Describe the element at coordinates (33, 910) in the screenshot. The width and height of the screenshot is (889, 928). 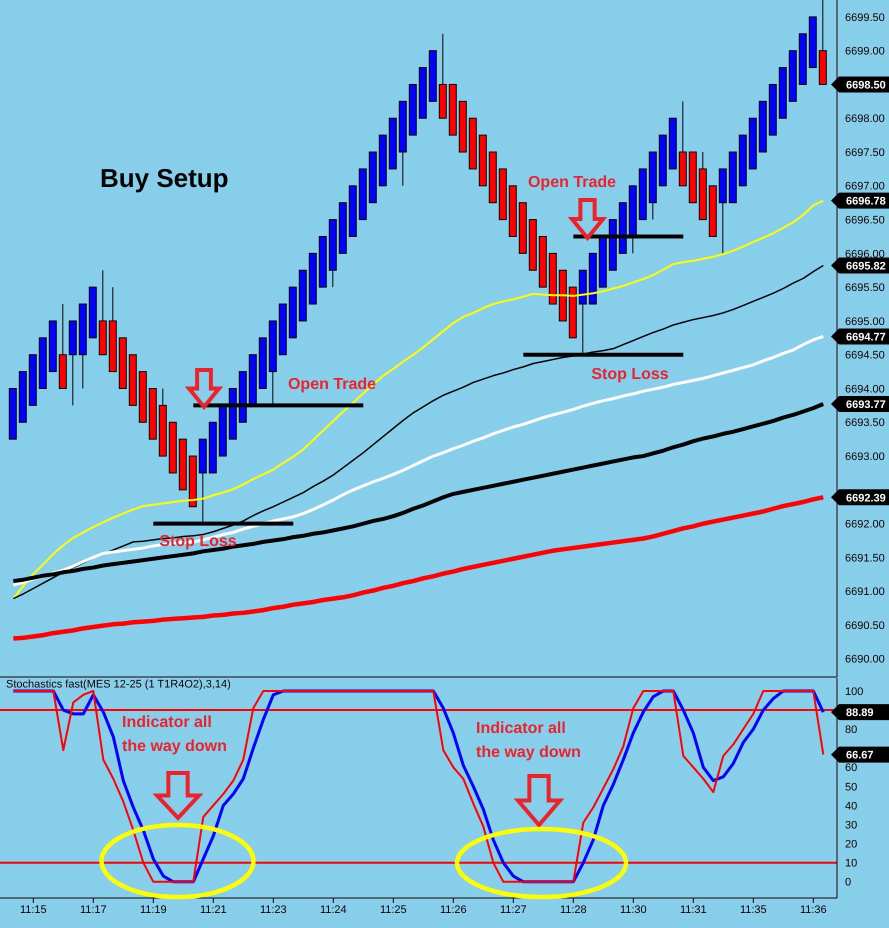
I see `x-tick-label: 11:15` at that location.